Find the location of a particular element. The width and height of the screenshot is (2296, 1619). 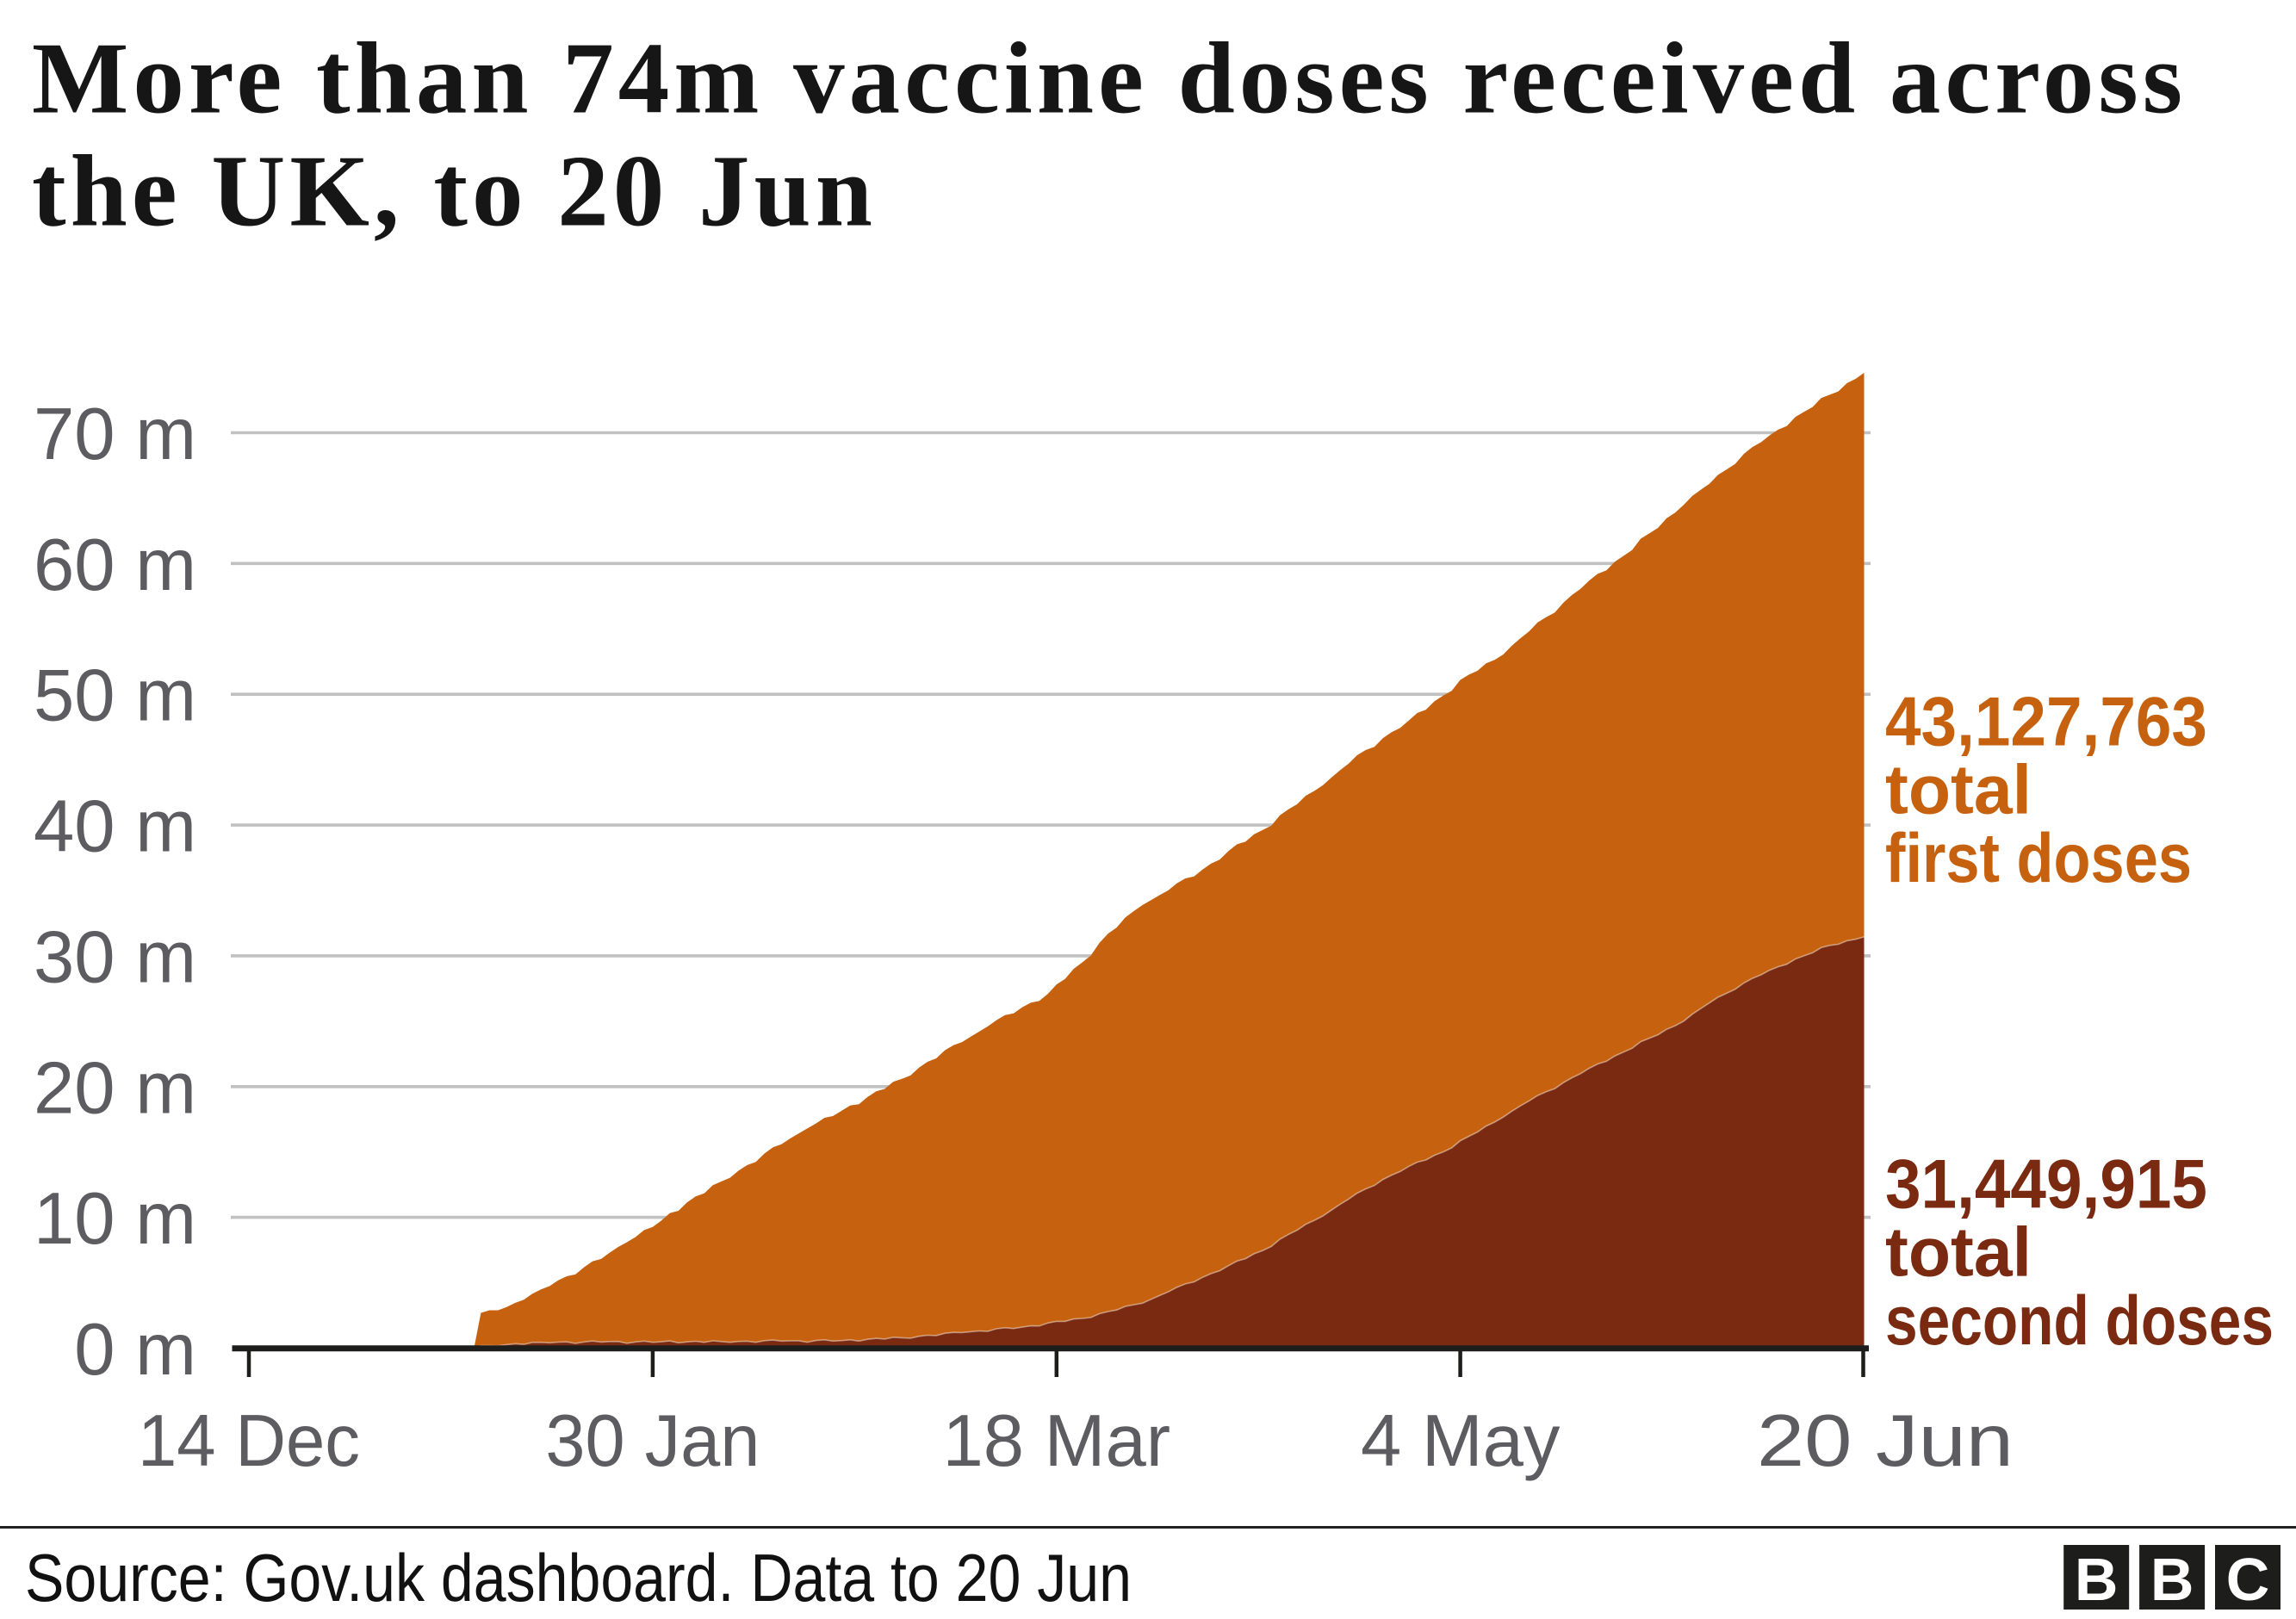

svg-text: 40 m is located at coordinates (115, 827).